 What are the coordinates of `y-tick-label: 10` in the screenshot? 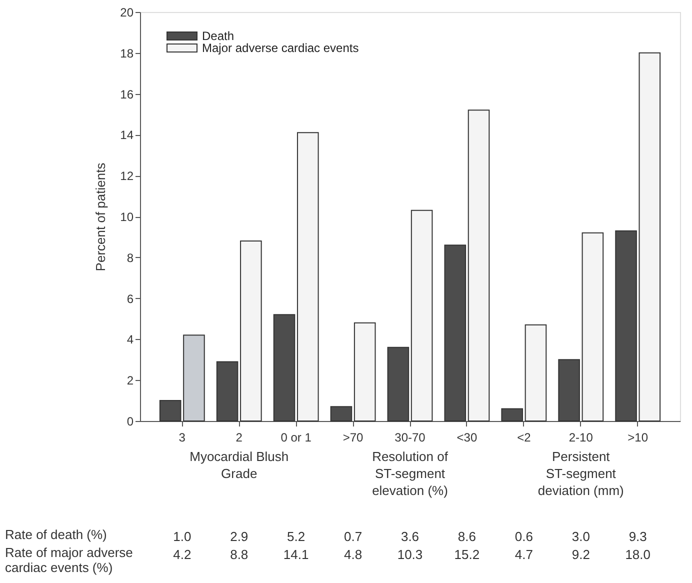 It's located at (127, 217).